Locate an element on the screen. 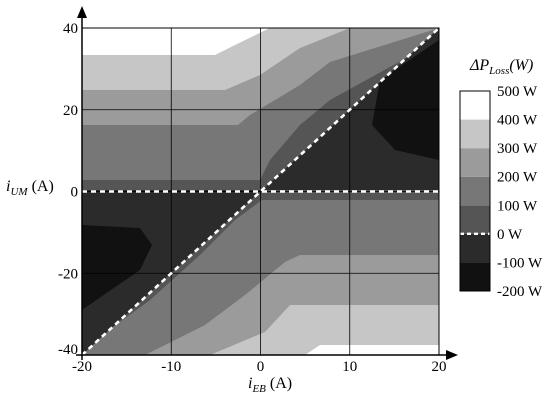 The height and width of the screenshot is (400, 550). colorbar-bands is located at coordinates (475, 191).